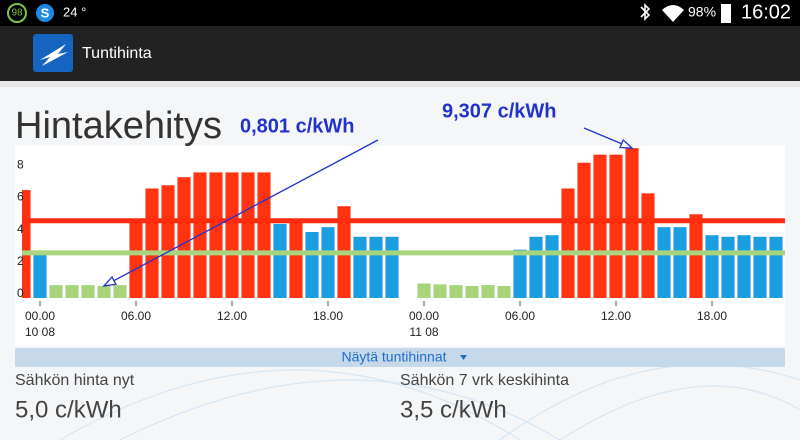 The image size is (800, 440). What do you see at coordinates (726, 13) in the screenshot?
I see `battery-icon` at bounding box center [726, 13].